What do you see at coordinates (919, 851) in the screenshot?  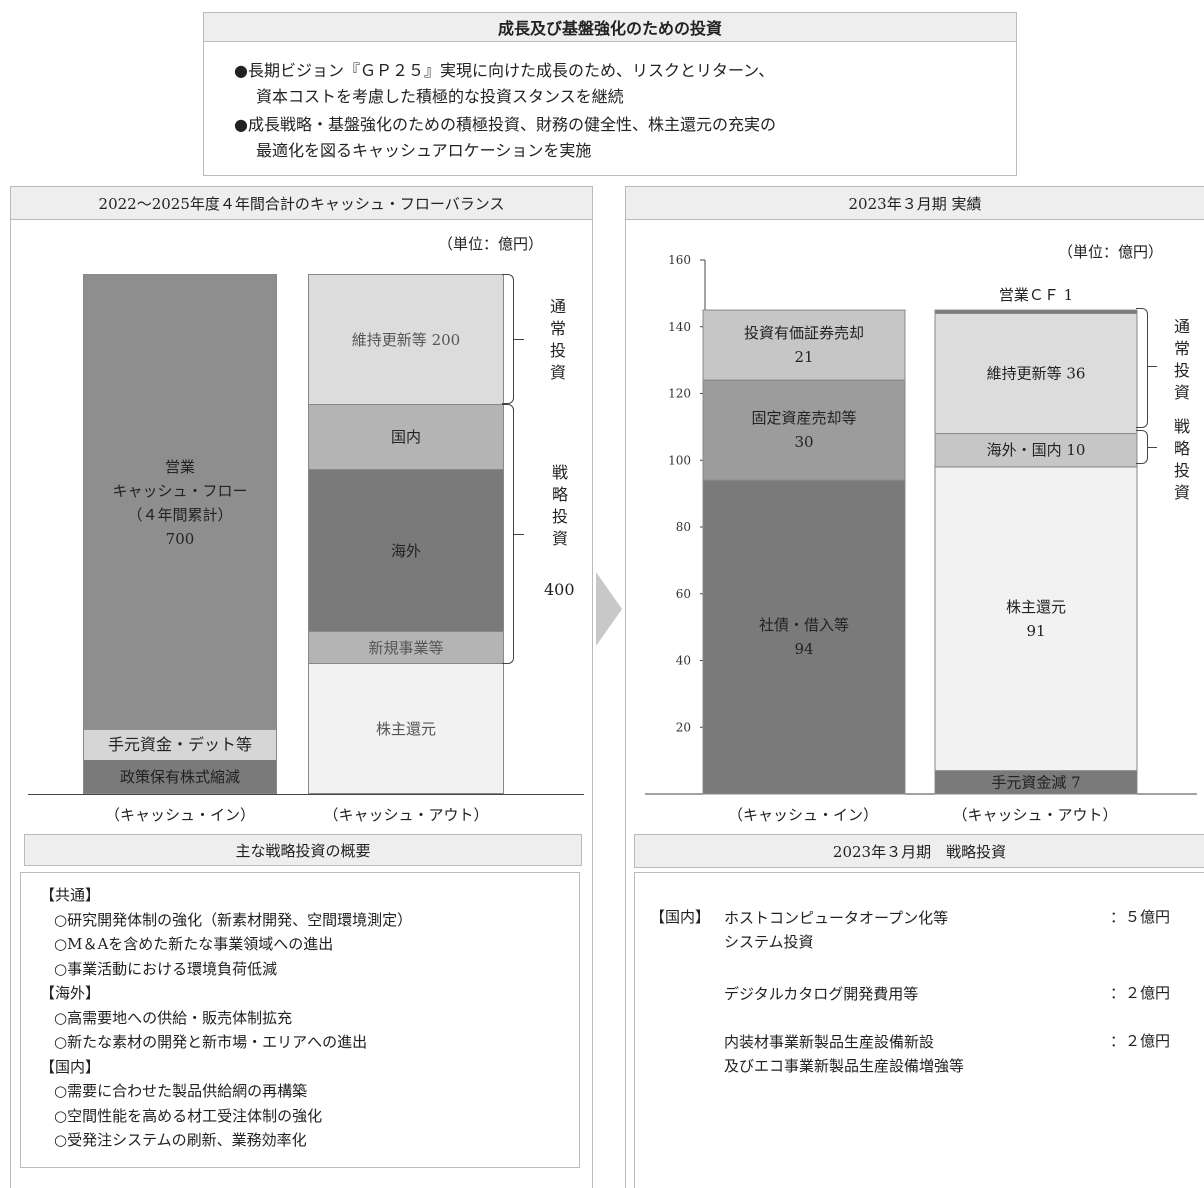 I see `fy2023-strategic-title: 2023年３月期 戦略投資` at bounding box center [919, 851].